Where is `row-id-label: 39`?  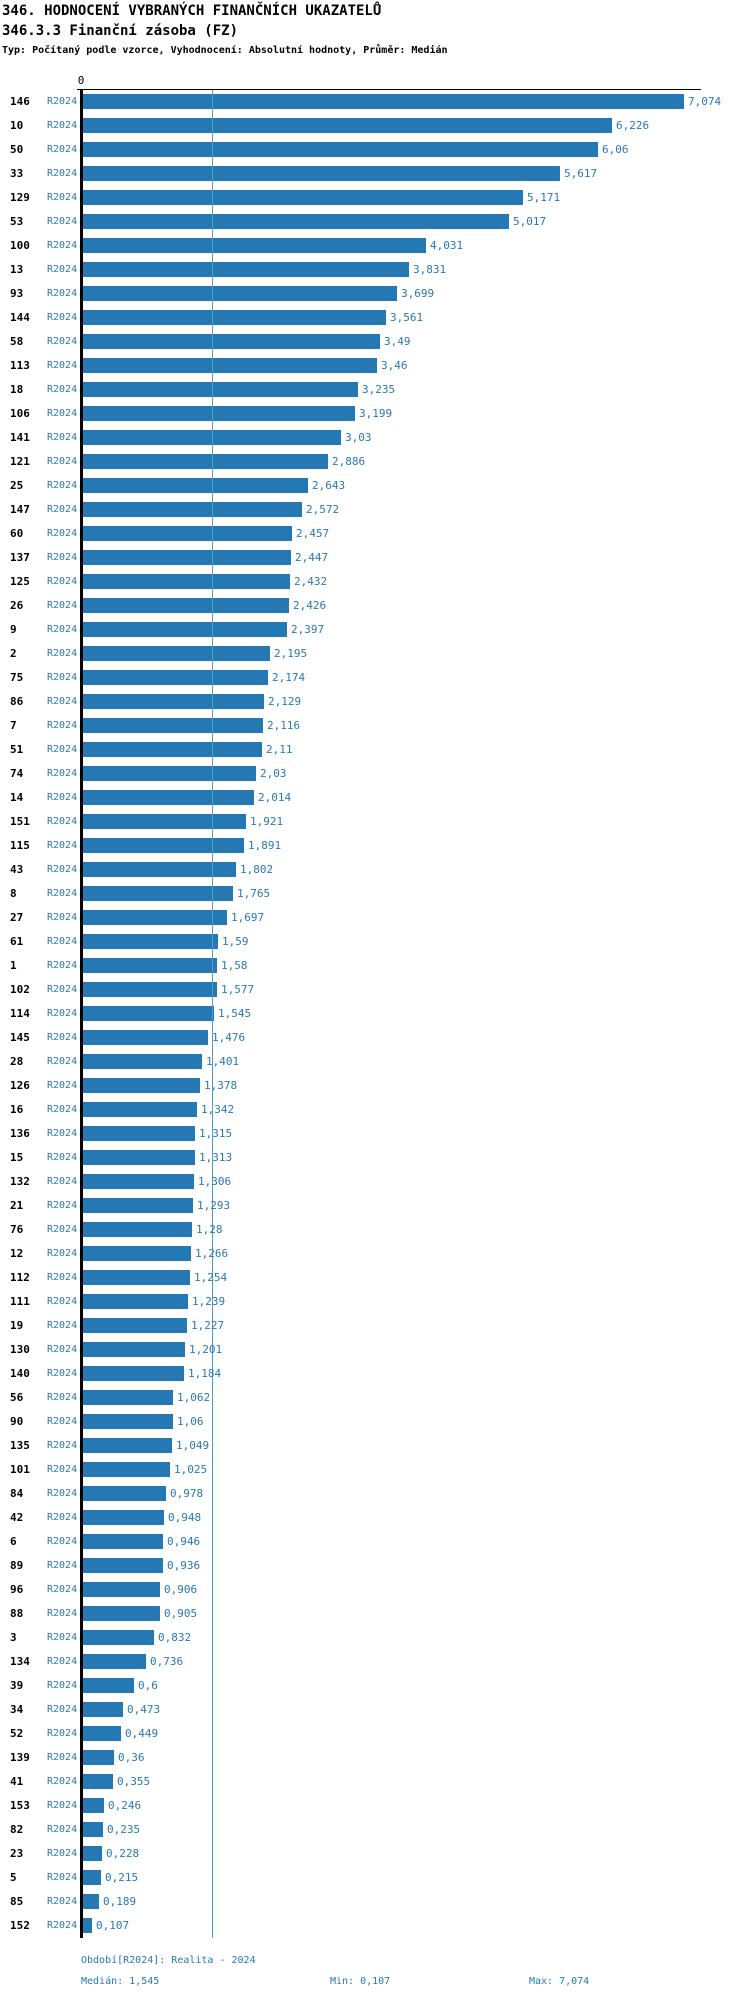 row-id-label: 39 is located at coordinates (17, 1685).